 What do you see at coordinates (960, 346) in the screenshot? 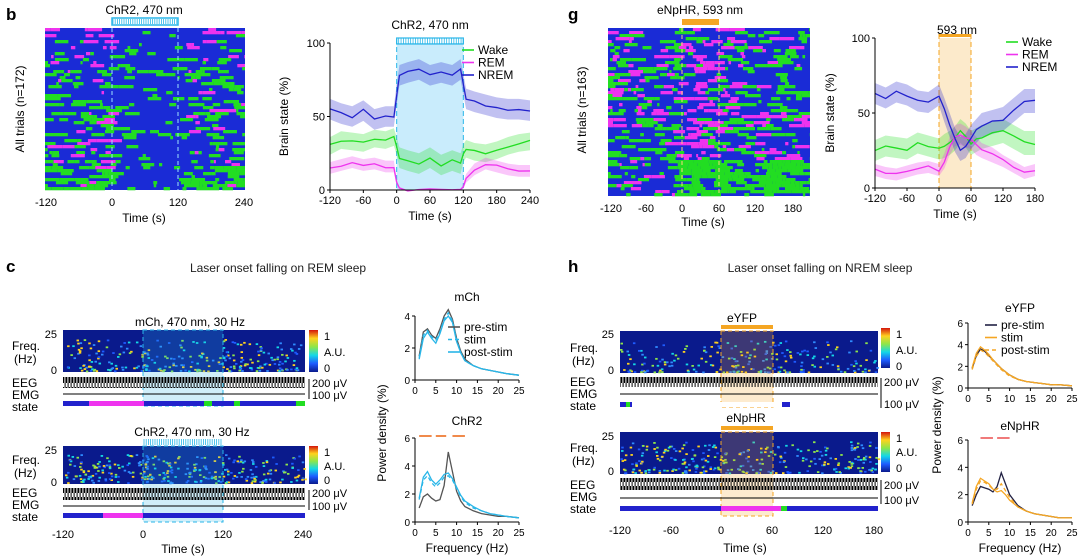
I see `y-tick-label: 4` at bounding box center [960, 346].